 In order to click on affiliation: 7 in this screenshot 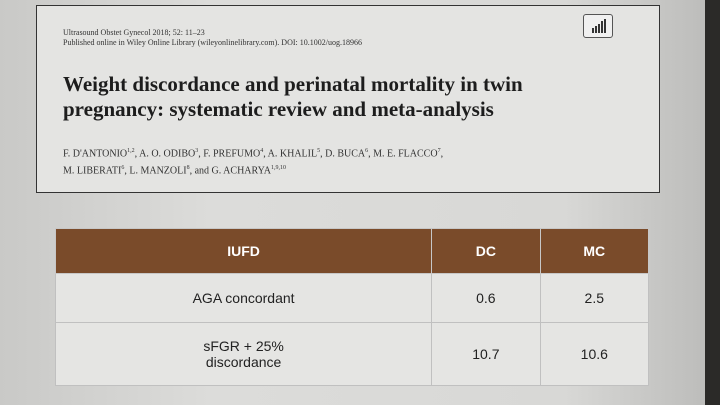, I will do `click(439, 151)`.